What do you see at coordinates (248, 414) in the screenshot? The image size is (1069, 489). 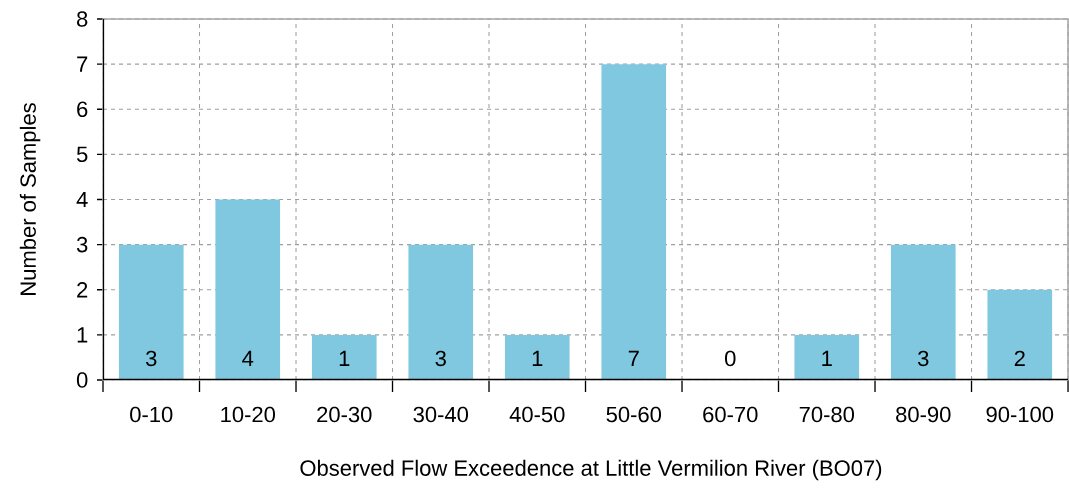 I see `x-tick-label: 10-20` at bounding box center [248, 414].